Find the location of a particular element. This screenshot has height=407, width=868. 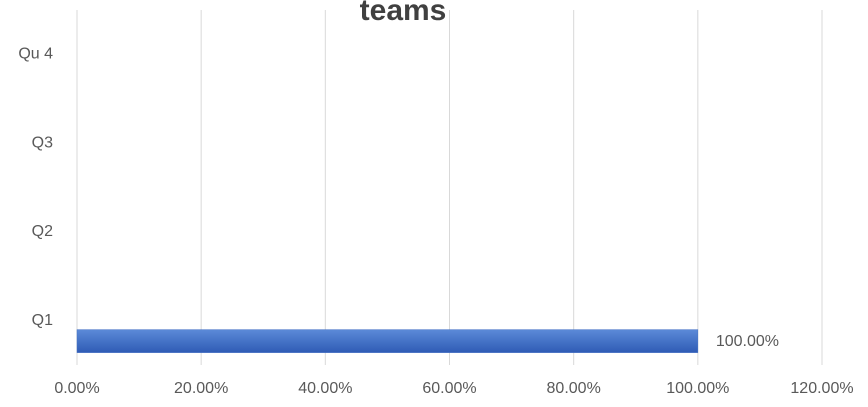

y-tick-label: Q1 is located at coordinates (42, 320).